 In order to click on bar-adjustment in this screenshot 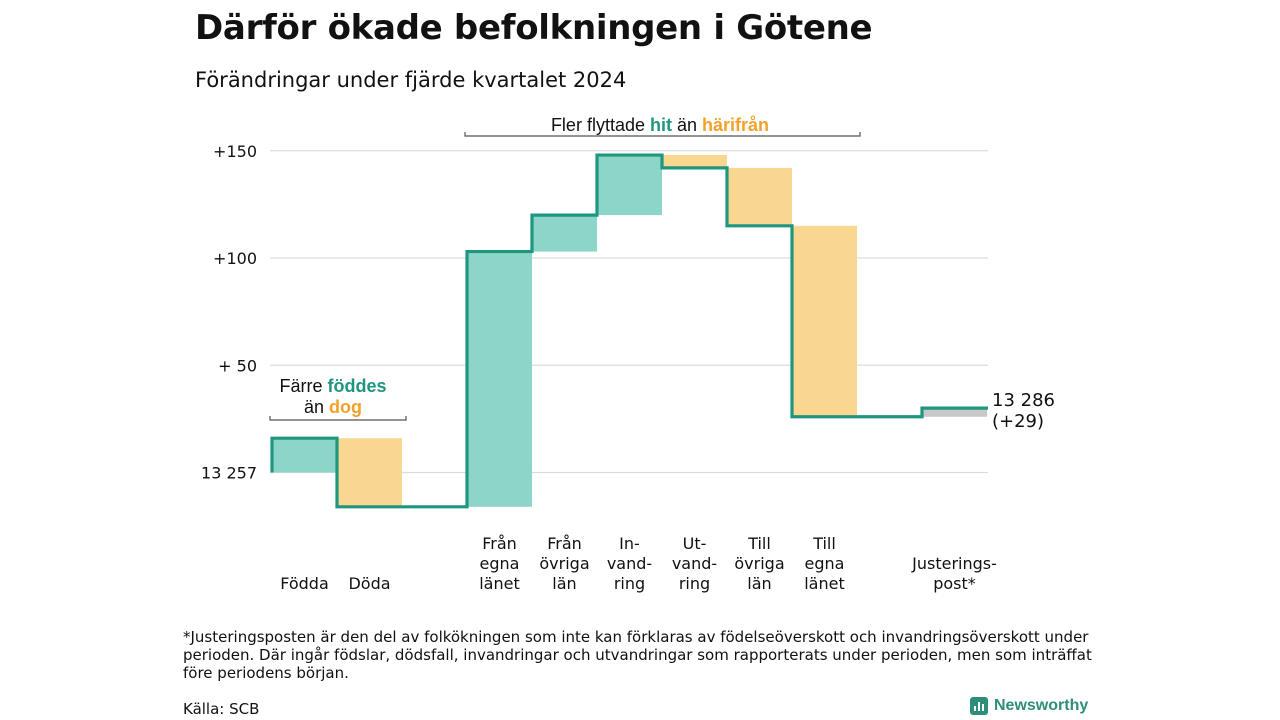, I will do `click(954, 412)`.